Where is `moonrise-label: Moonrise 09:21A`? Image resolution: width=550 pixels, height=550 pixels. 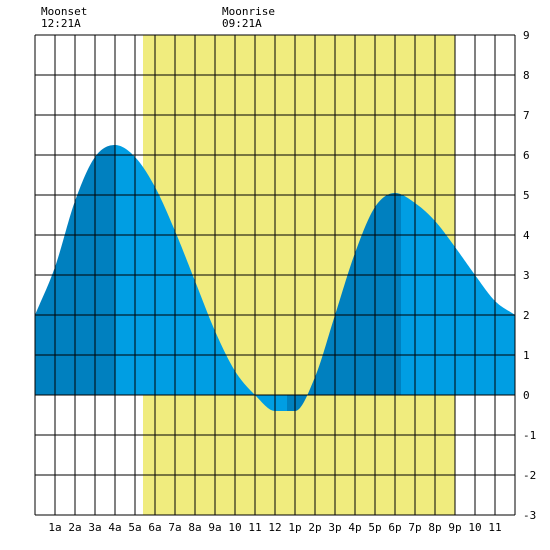 moonrise-label: Moonrise 09:21A is located at coordinates (248, 18).